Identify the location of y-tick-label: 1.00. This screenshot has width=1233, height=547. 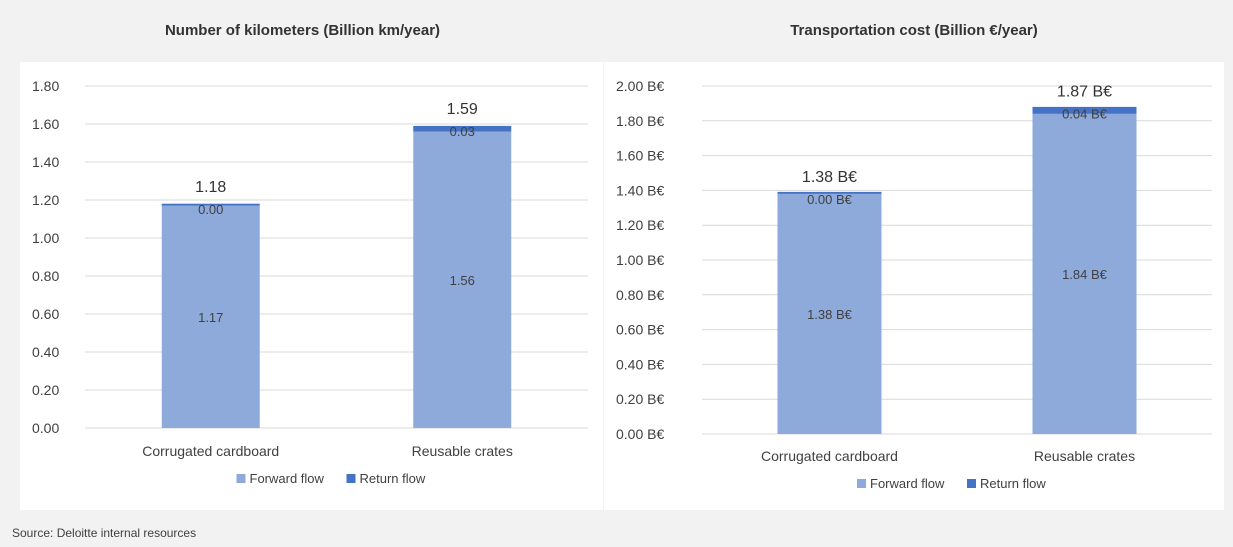
(45, 238).